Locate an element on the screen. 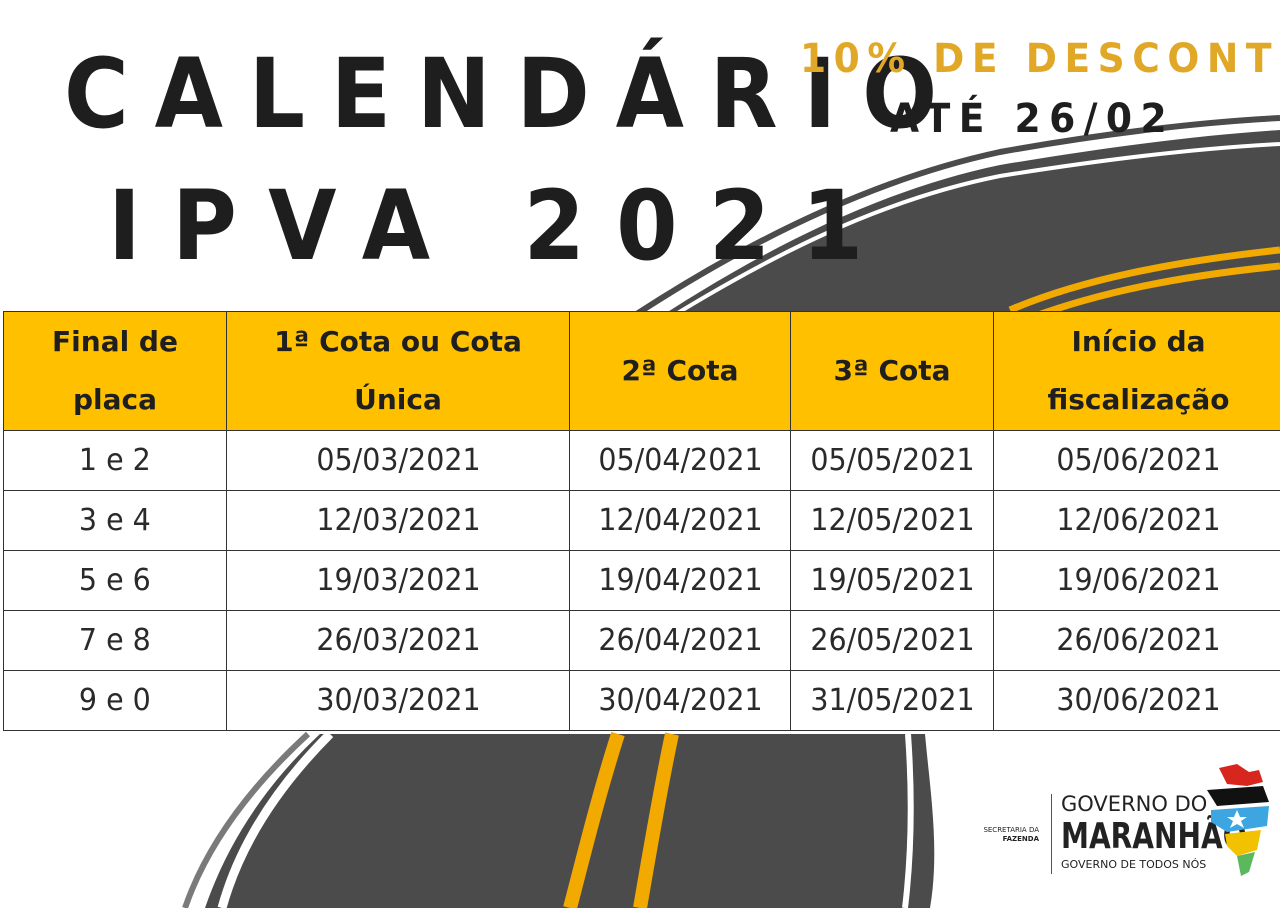 This screenshot has height=908, width=1280. upper-road is located at coordinates (960, 230).